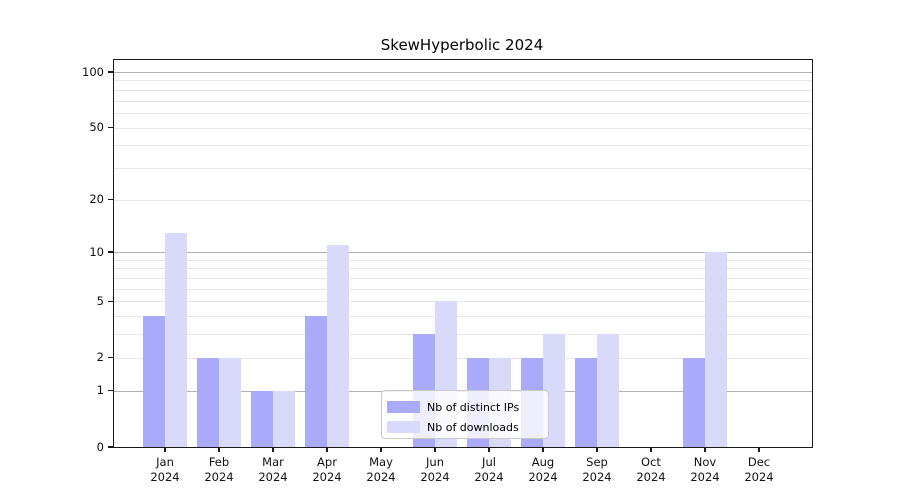 The height and width of the screenshot is (500, 900). What do you see at coordinates (597, 462) in the screenshot?
I see `x-tick-label-month: Sep` at bounding box center [597, 462].